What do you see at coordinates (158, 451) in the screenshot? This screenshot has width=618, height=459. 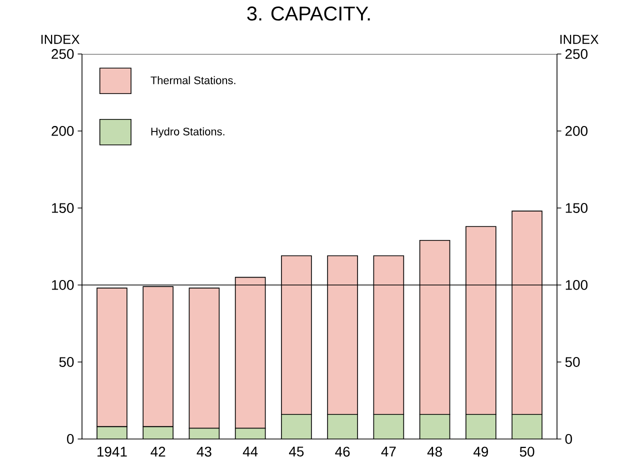 I see `x-tick-label: 42` at bounding box center [158, 451].